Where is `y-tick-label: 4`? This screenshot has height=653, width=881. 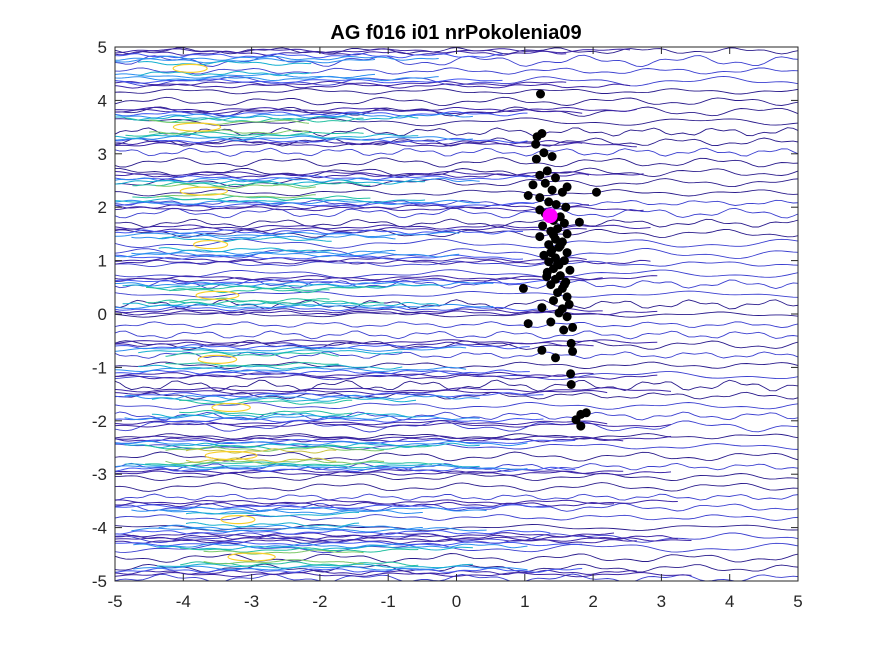 y-tick-label: 4 is located at coordinates (102, 100).